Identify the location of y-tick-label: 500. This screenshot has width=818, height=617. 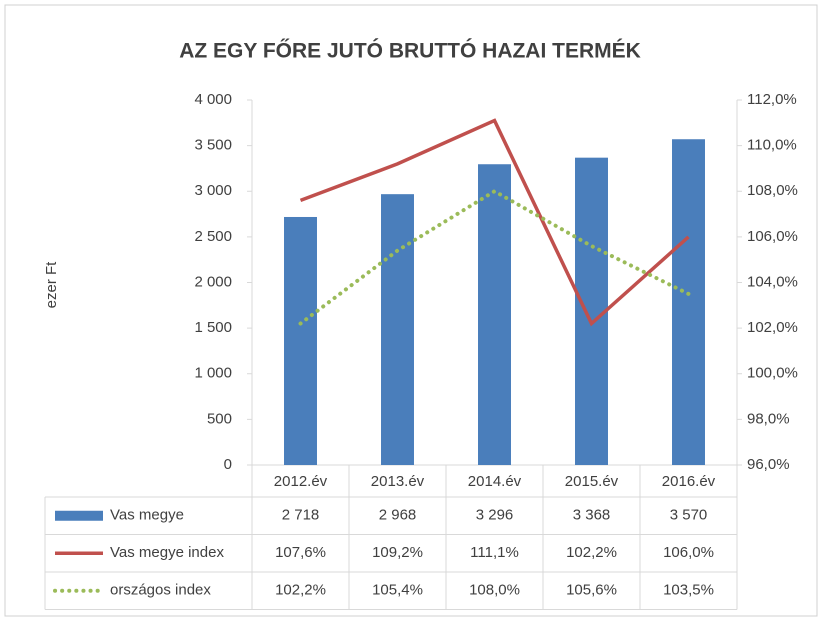
(219, 418).